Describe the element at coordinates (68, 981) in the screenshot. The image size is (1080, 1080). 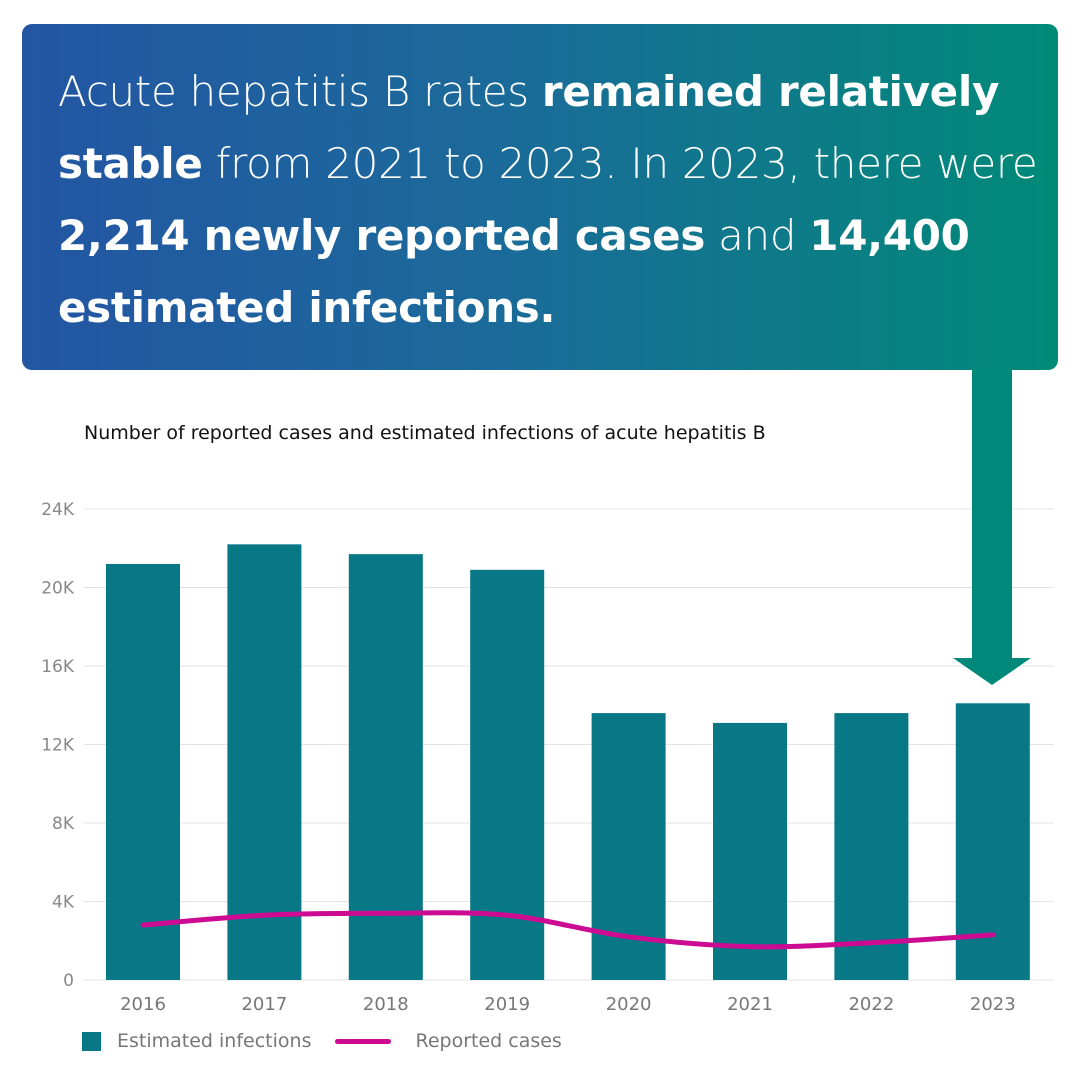
I see `y-tick-label: 0` at that location.